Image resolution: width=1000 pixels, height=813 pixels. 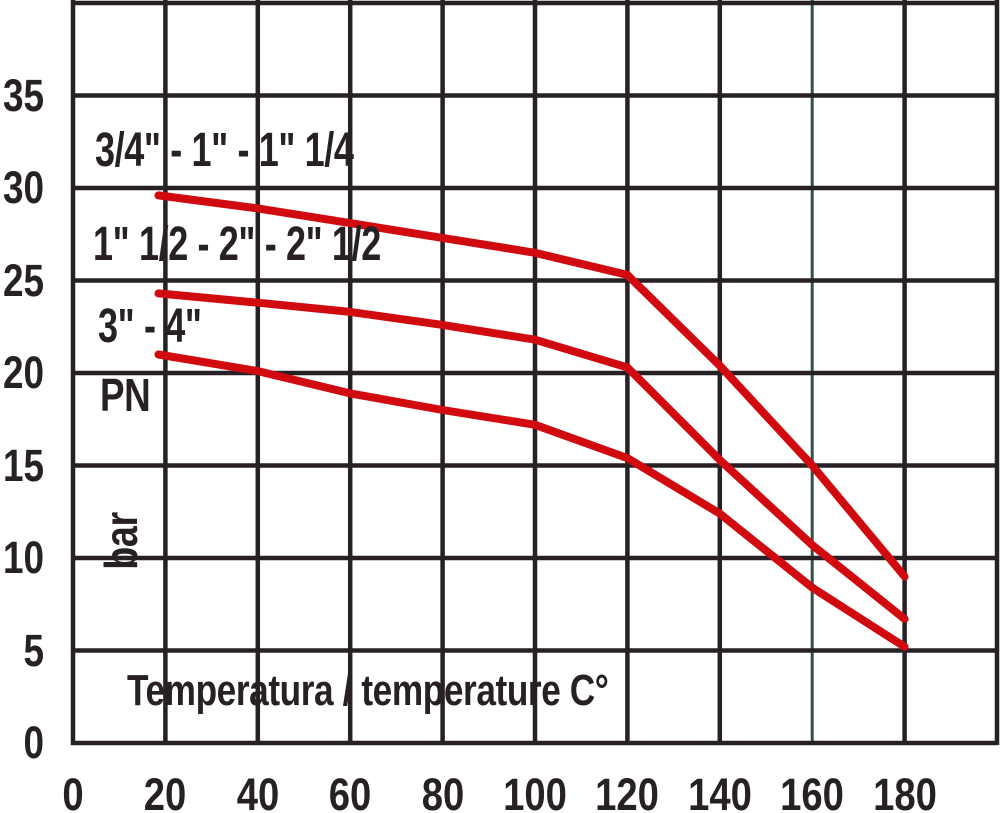 What do you see at coordinates (535, 791) in the screenshot?
I see `x-tick-100: 100` at bounding box center [535, 791].